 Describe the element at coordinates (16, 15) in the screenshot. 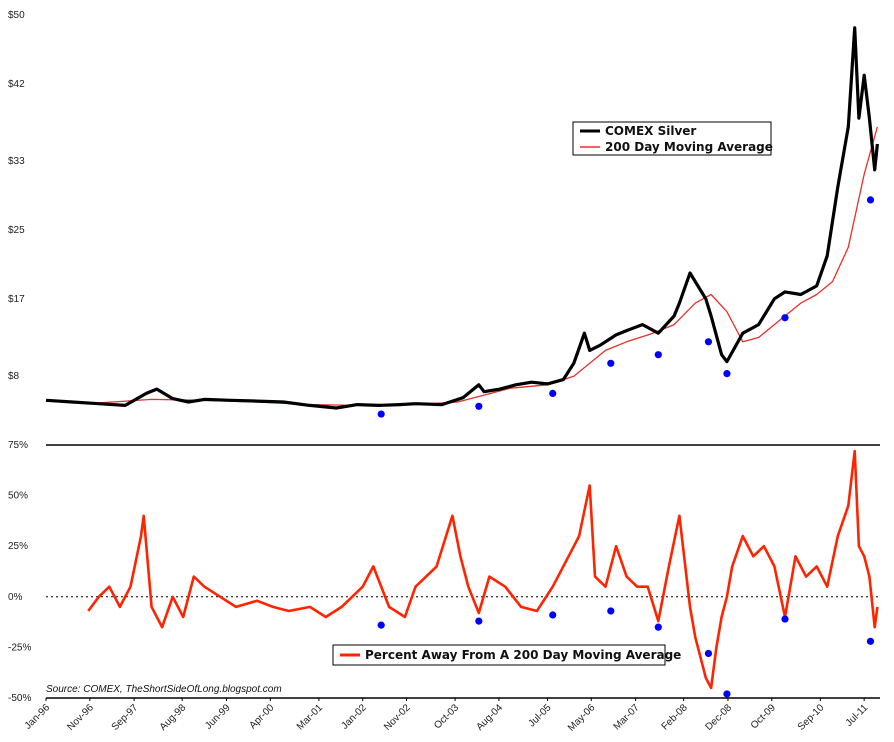

I see `top-y-tick-label: $50` at that location.